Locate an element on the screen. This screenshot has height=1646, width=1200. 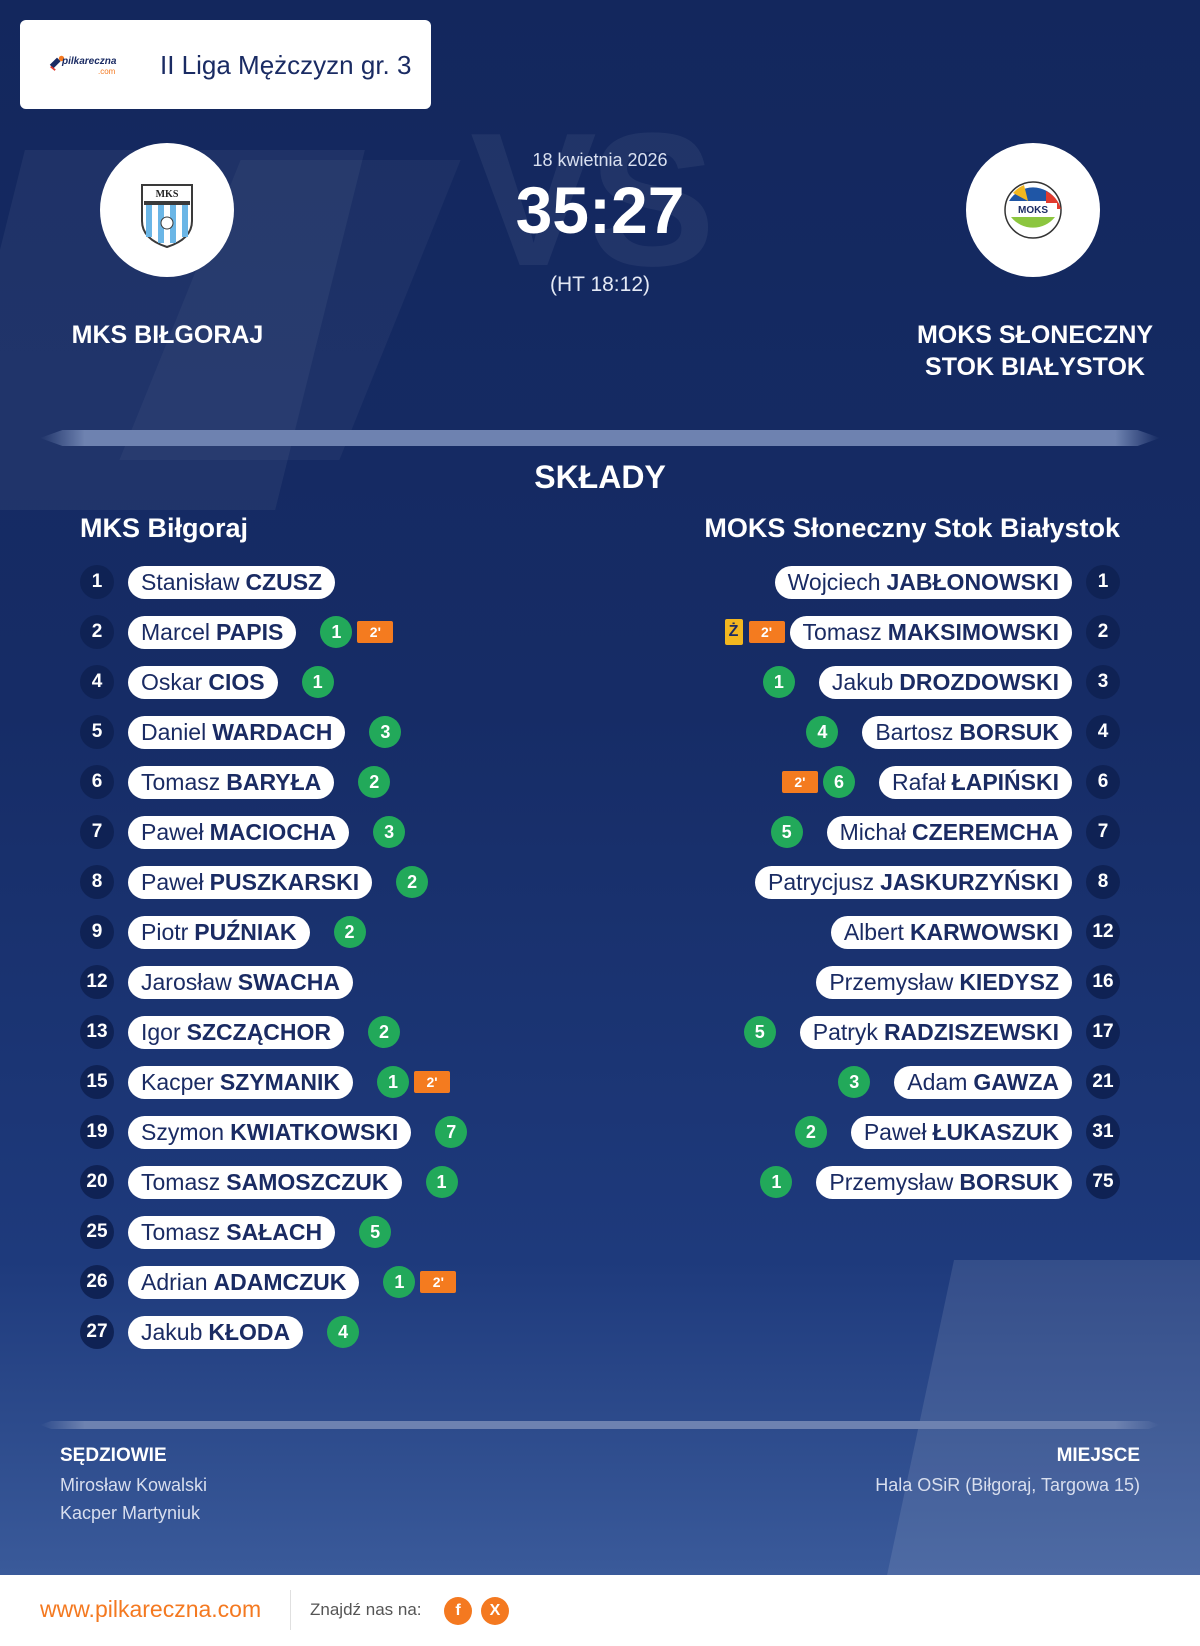
player-last-name: DROZDOWSKI is located at coordinates (979, 681).